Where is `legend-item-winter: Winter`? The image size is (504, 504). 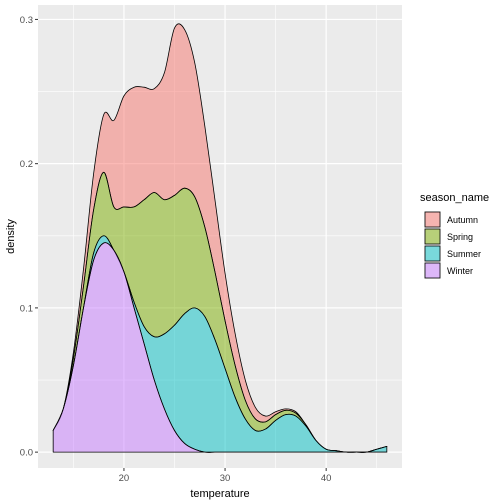
legend-item-winter: Winter is located at coordinates (448, 270).